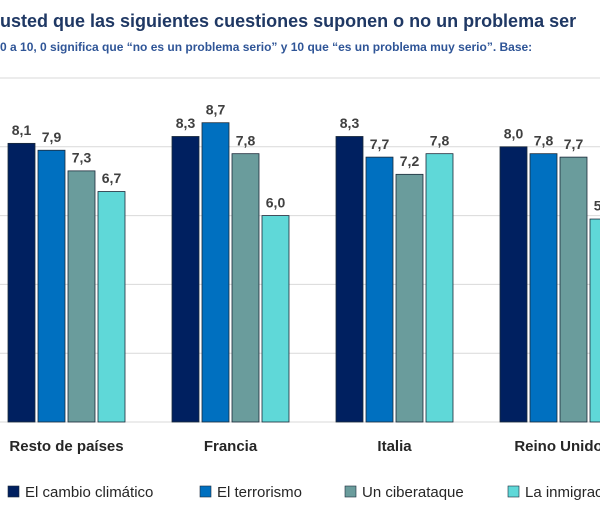 The image size is (600, 513). What do you see at coordinates (276, 202) in the screenshot?
I see `value-label: 6,0` at bounding box center [276, 202].